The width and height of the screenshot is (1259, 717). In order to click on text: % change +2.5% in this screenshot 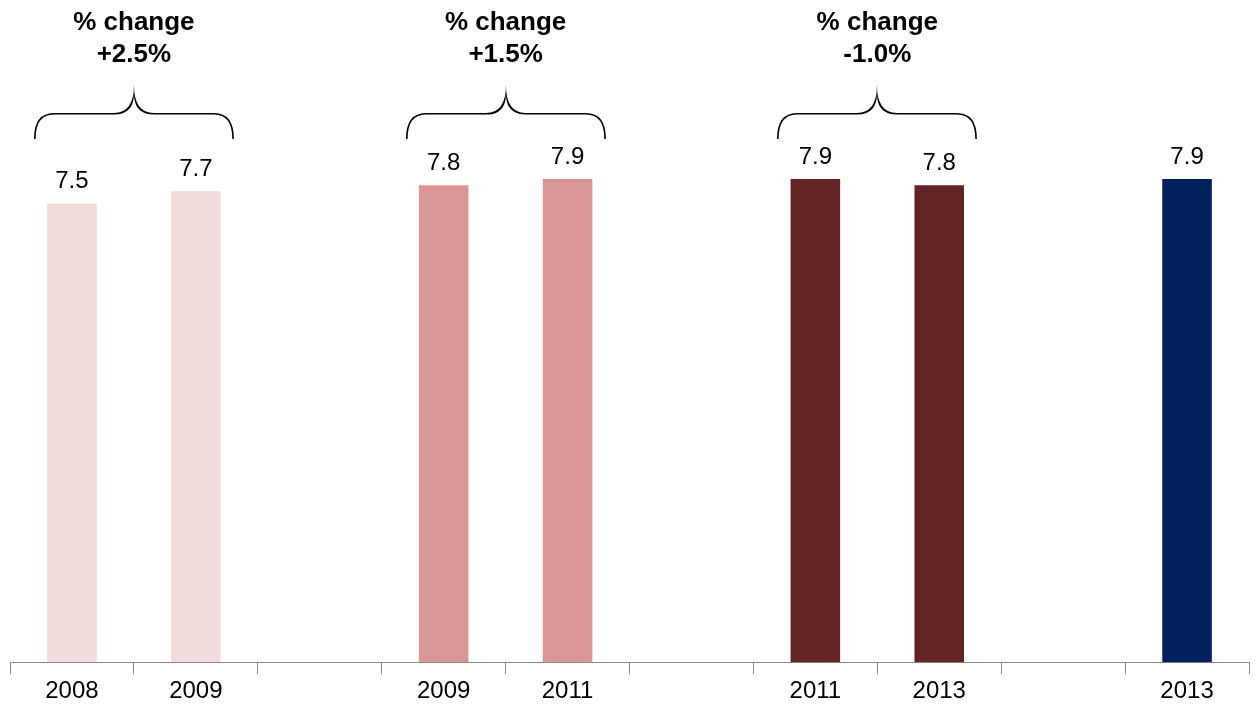, I will do `click(134, 37)`.